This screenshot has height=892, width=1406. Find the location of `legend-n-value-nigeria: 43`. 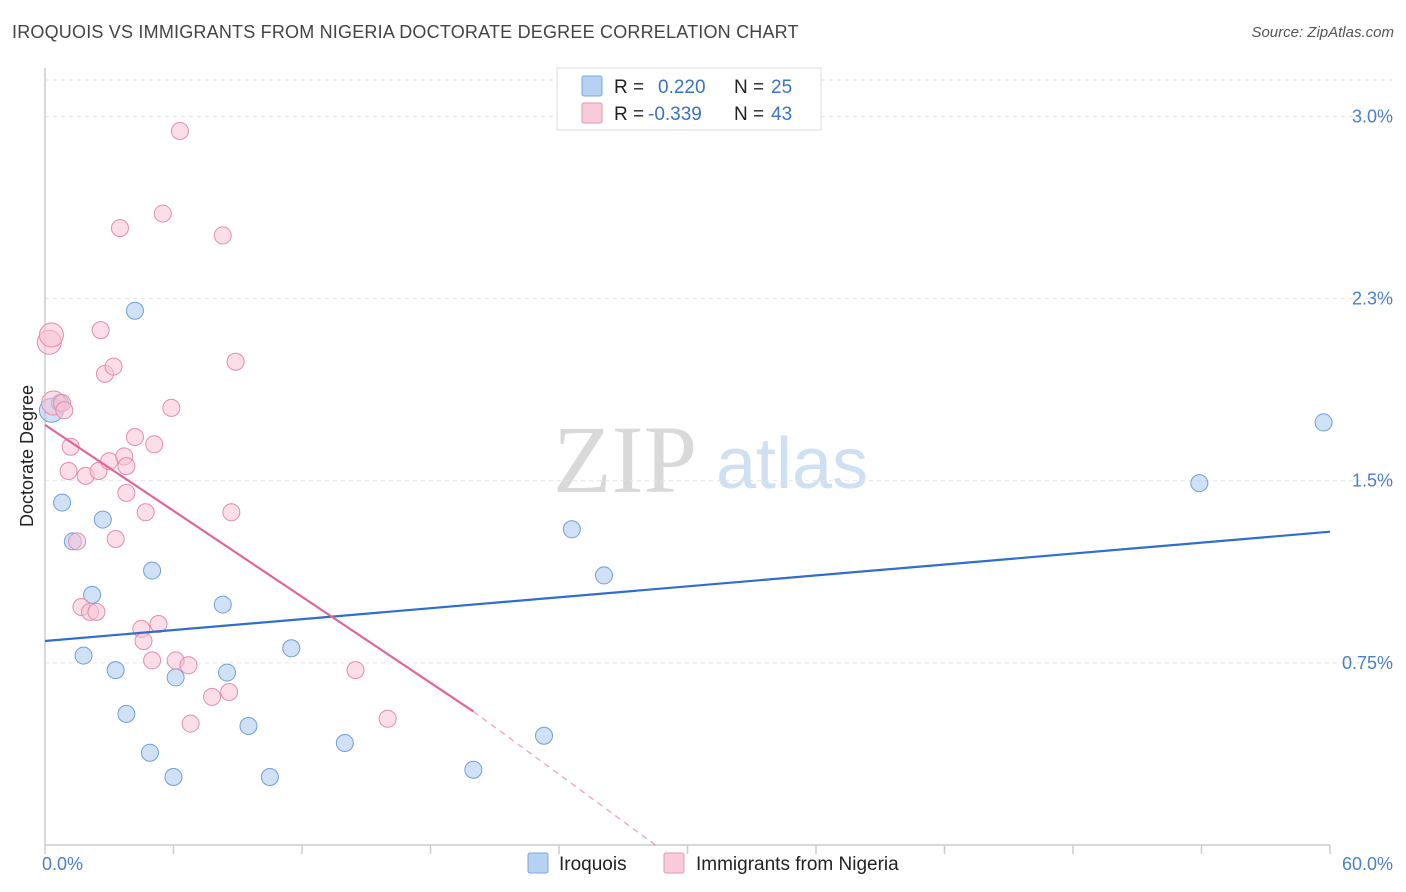

legend-n-value-nigeria: 43 is located at coordinates (781, 114).